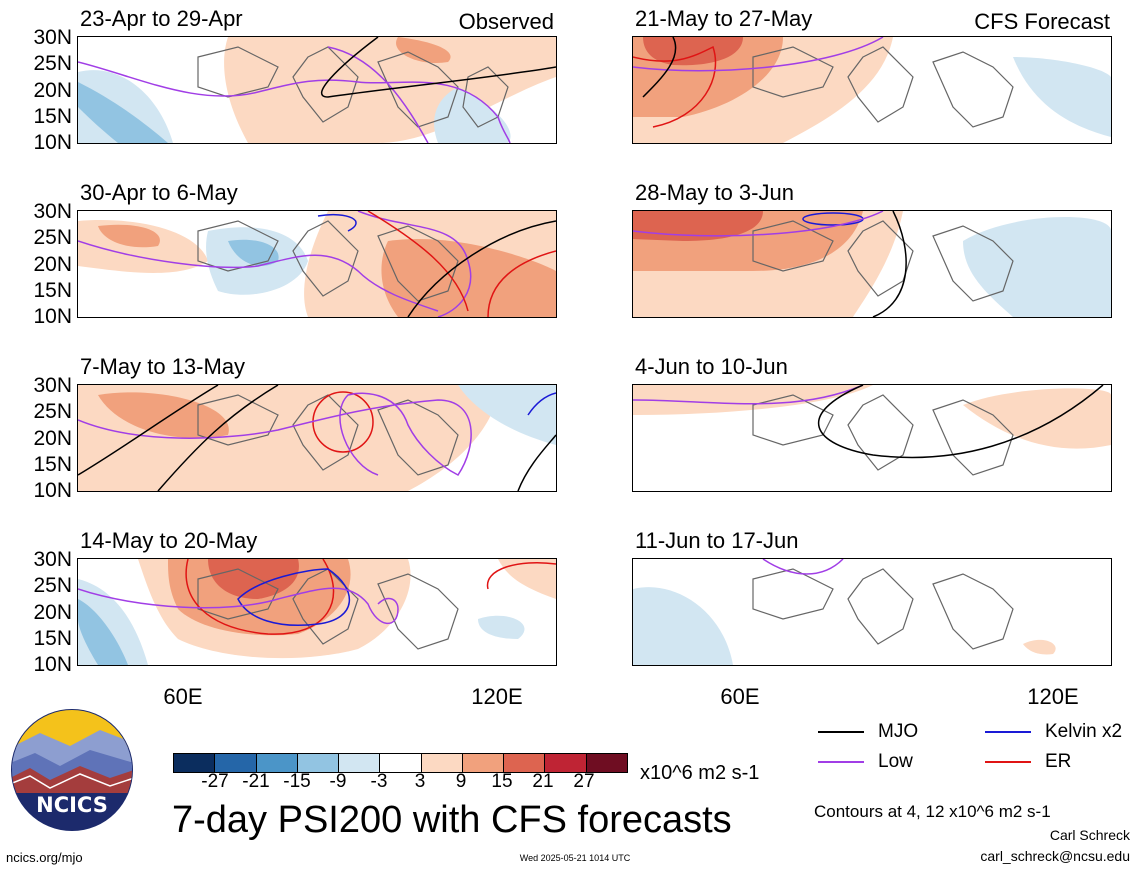  What do you see at coordinates (163, 366) in the screenshot?
I see `panel-title-3: 7-May to 13-May` at bounding box center [163, 366].